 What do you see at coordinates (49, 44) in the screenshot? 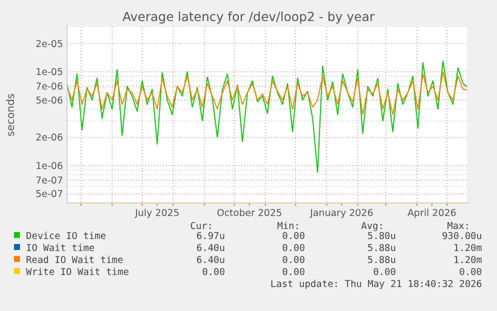
I see `y-tick-label: 2e-05` at bounding box center [49, 44].